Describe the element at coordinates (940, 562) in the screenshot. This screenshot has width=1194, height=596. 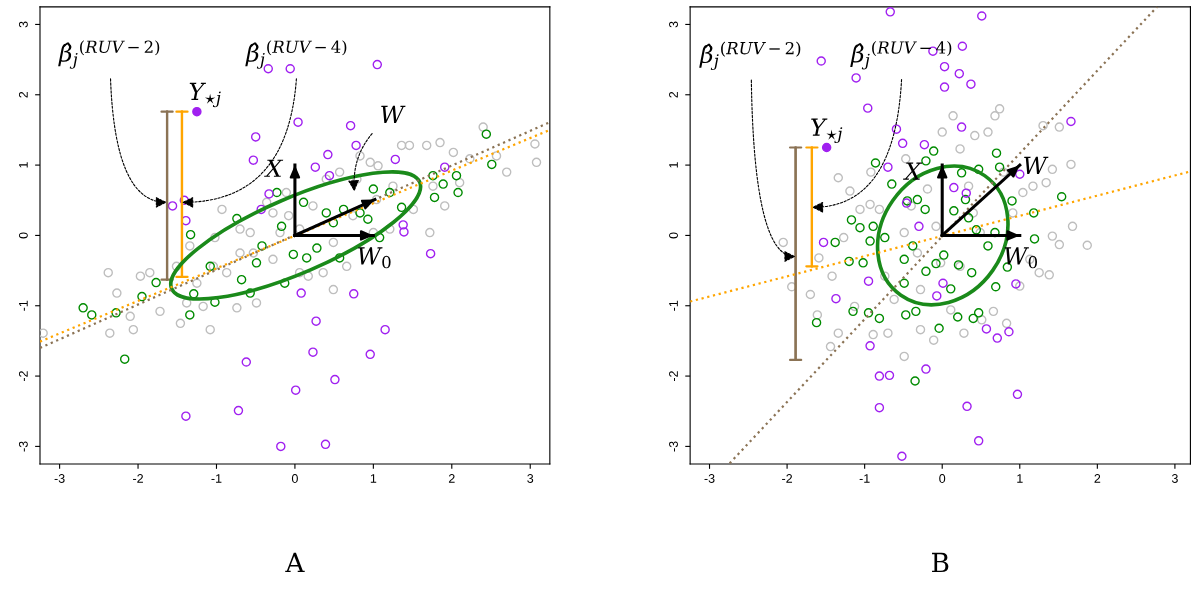
I see `x-axis-title: B` at that location.